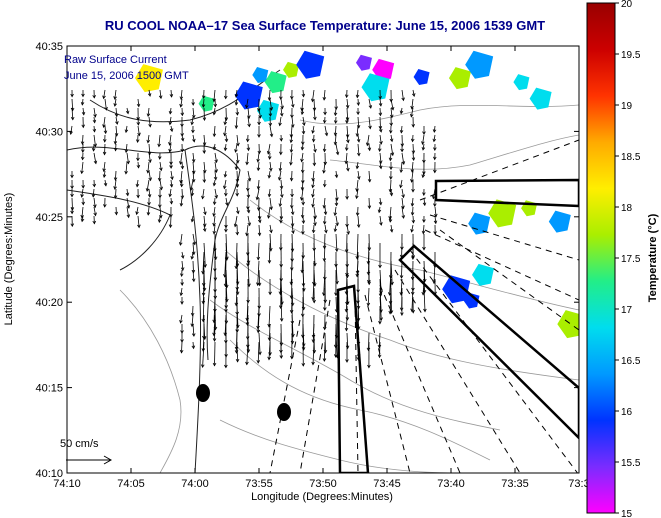 The image size is (661, 518). What do you see at coordinates (115, 60) in the screenshot?
I see `vector-label: Raw Surface Current` at bounding box center [115, 60].